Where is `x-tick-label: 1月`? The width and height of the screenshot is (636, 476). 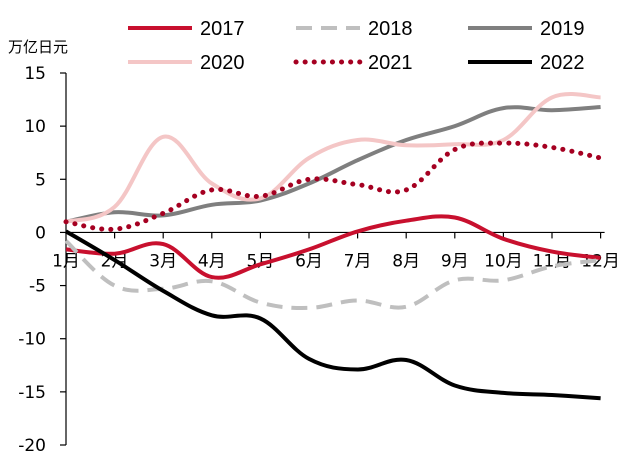
x-tick-label: 1月 is located at coordinates (66, 261).